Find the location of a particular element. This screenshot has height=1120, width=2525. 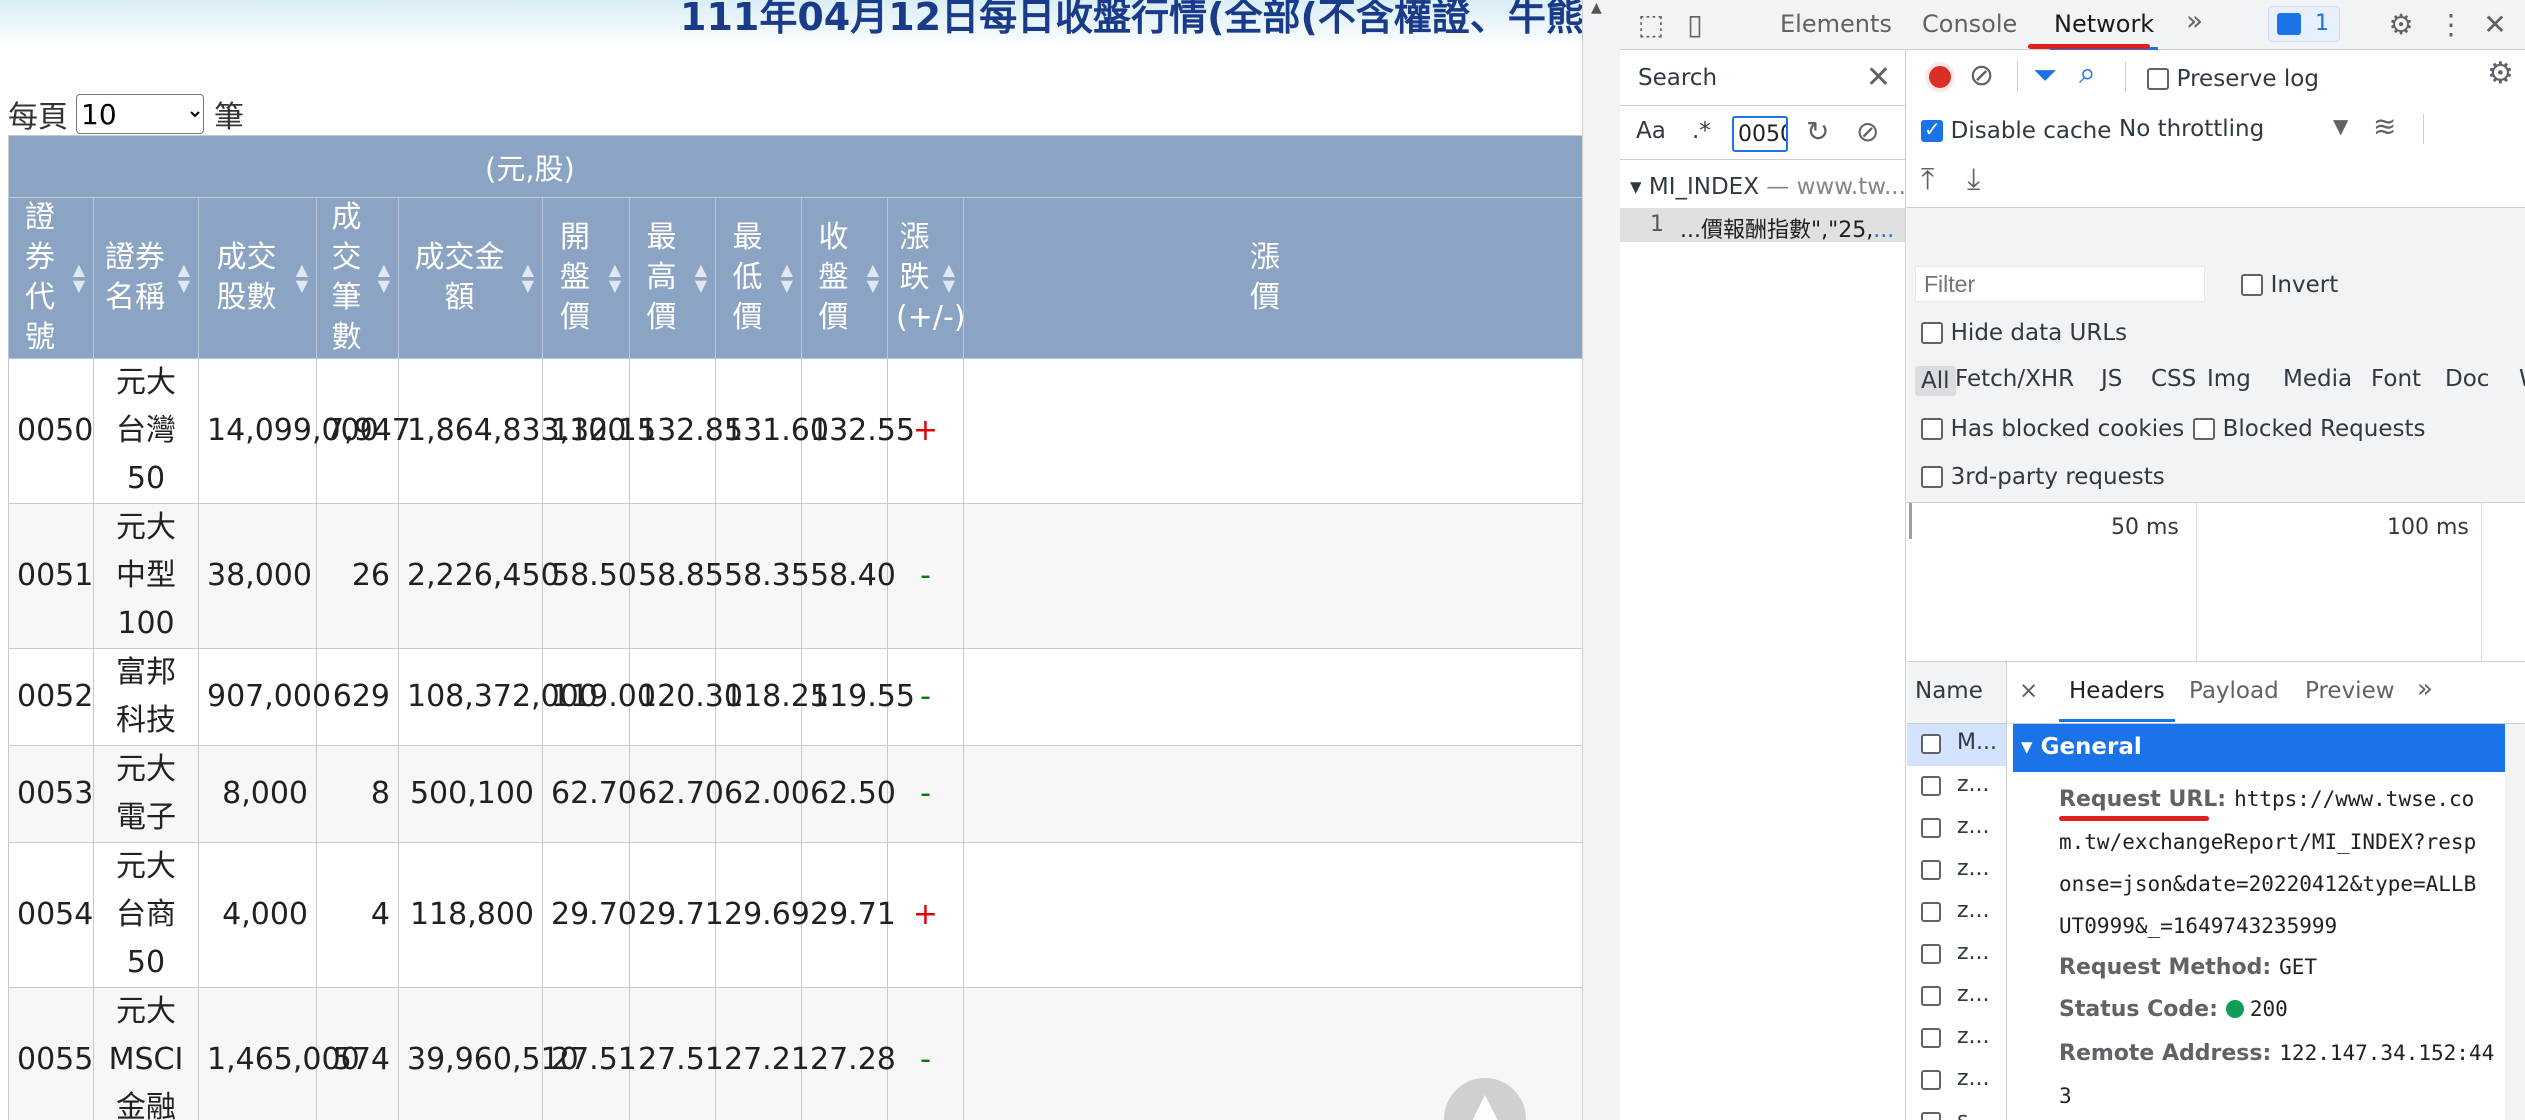

general-section-header: ▾ General is located at coordinates (2260, 748).